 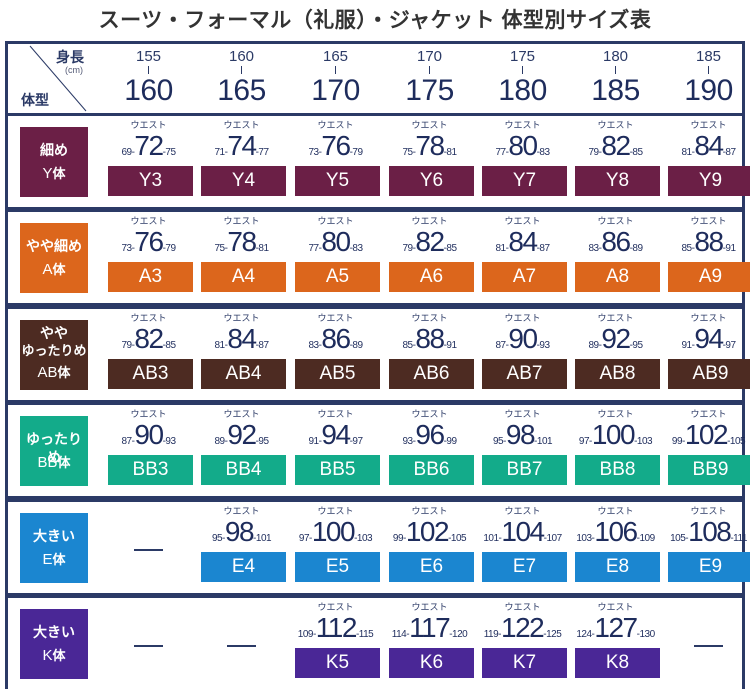 What do you see at coordinates (128, 248) in the screenshot?
I see `waist-min: 73-` at bounding box center [128, 248].